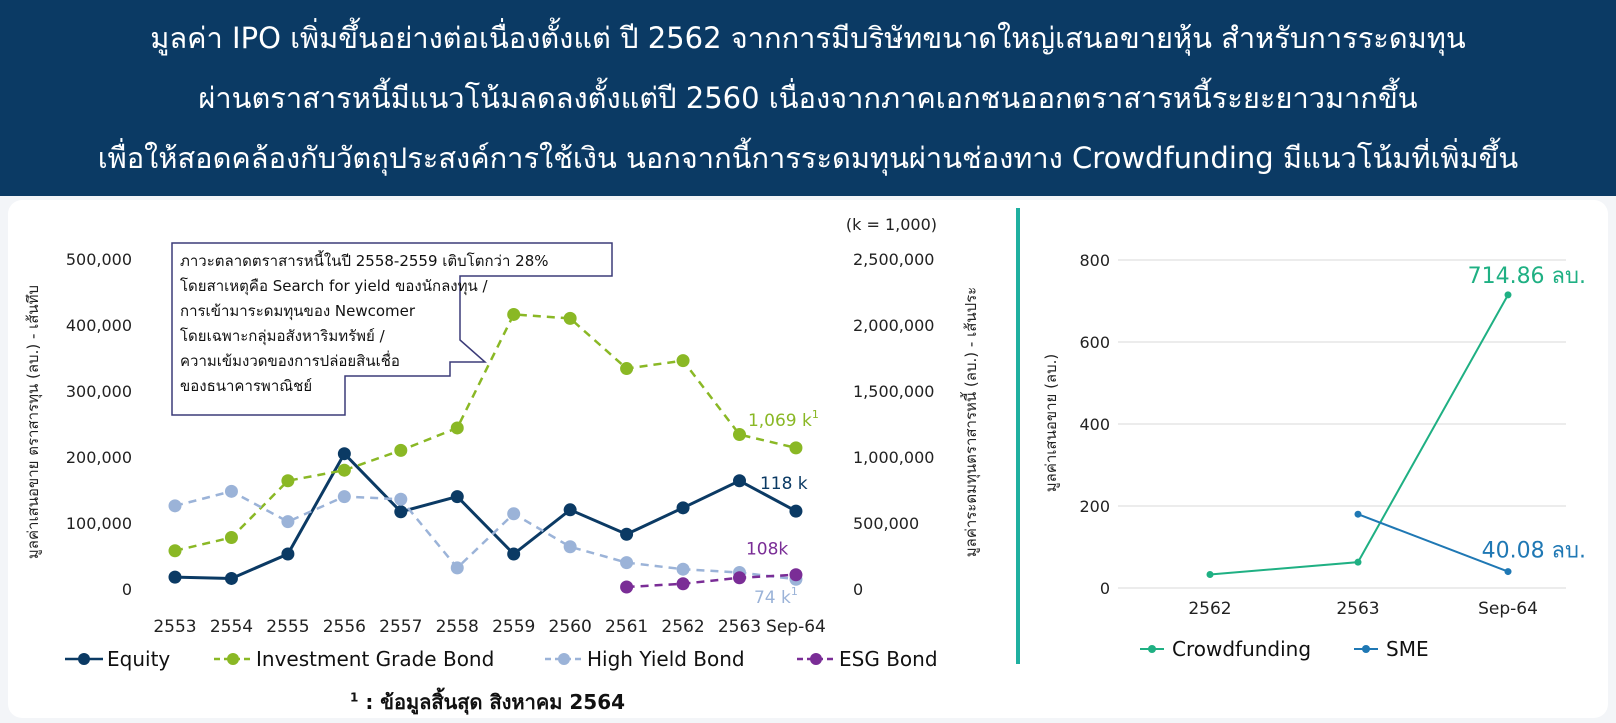 The width and height of the screenshot is (1616, 723). Describe the element at coordinates (816, 659) in the screenshot. I see `legend-swatch-marker-esg-bond` at that location.